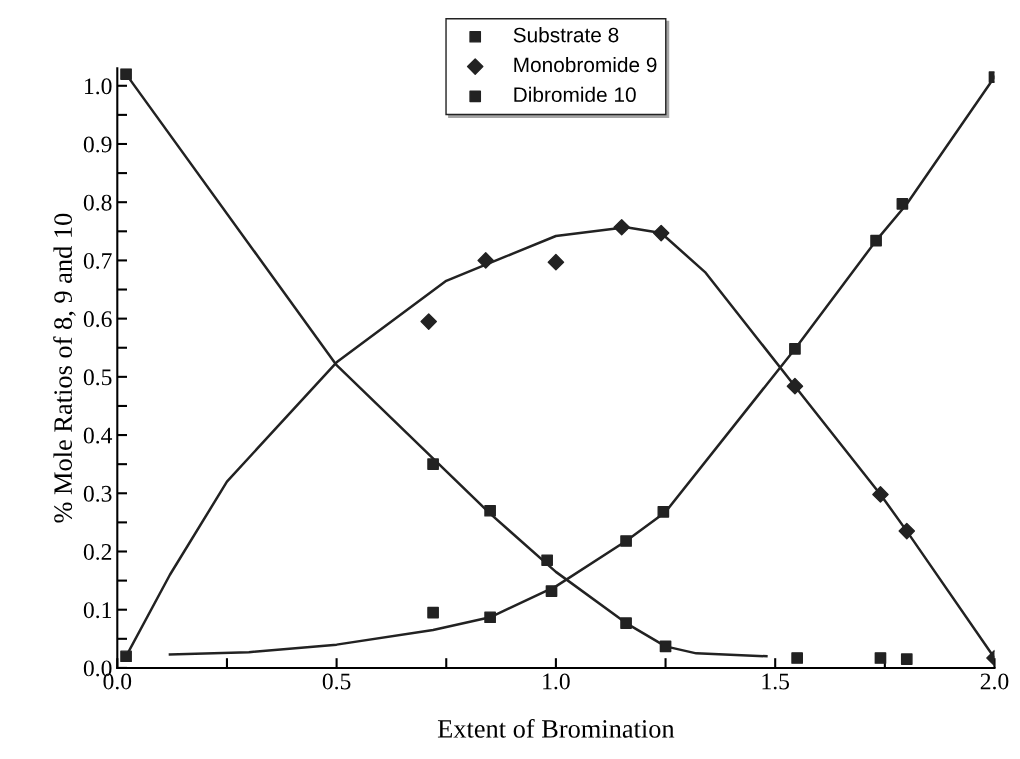  What do you see at coordinates (97, 610) in the screenshot?
I see `y-tick-label: 0.1` at bounding box center [97, 610].